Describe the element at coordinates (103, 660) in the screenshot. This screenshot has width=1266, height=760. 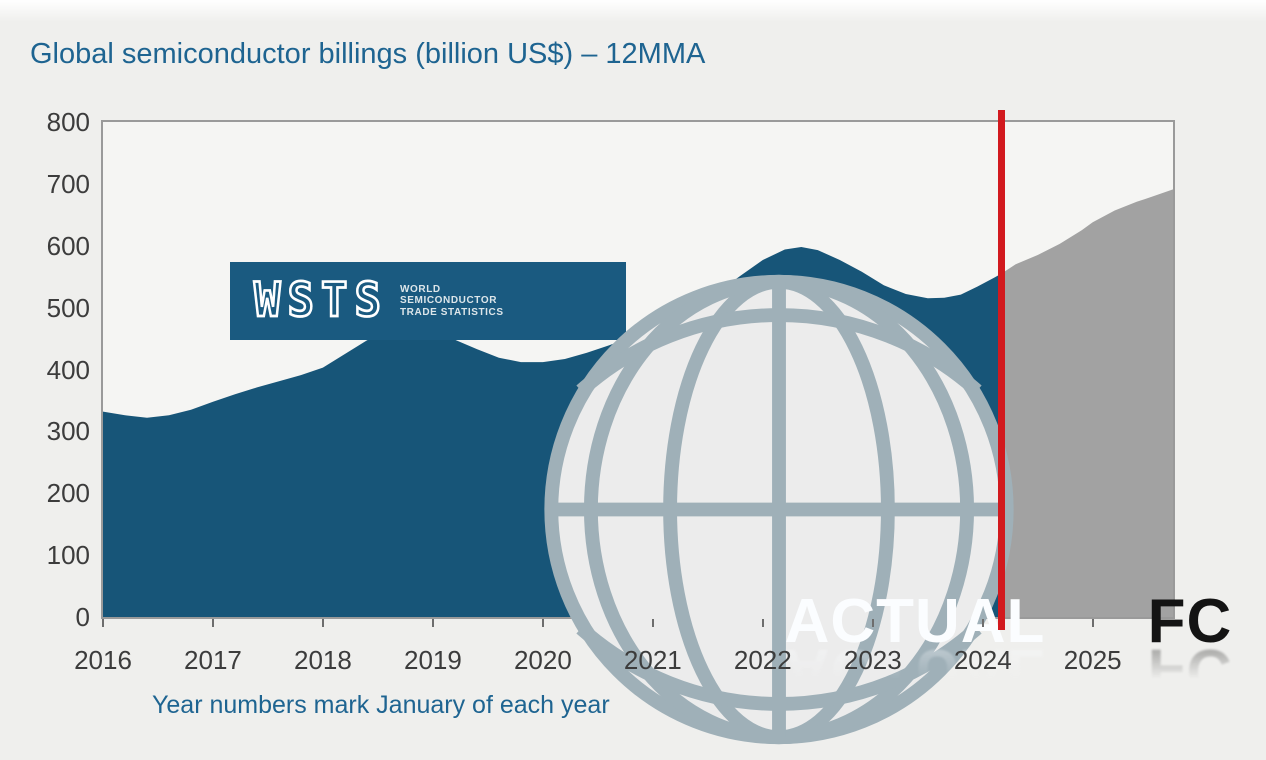
I see `x-axis-label: 2016` at that location.